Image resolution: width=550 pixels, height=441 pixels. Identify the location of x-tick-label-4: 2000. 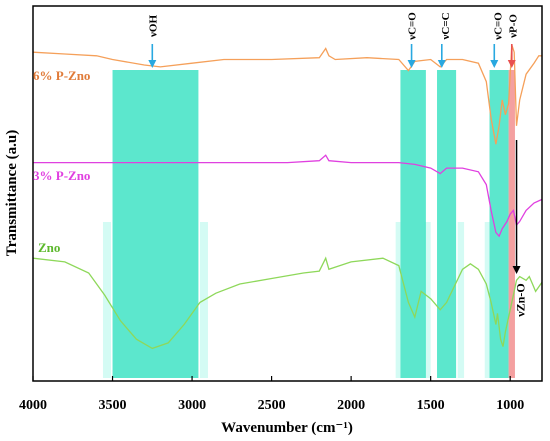
(351, 405).